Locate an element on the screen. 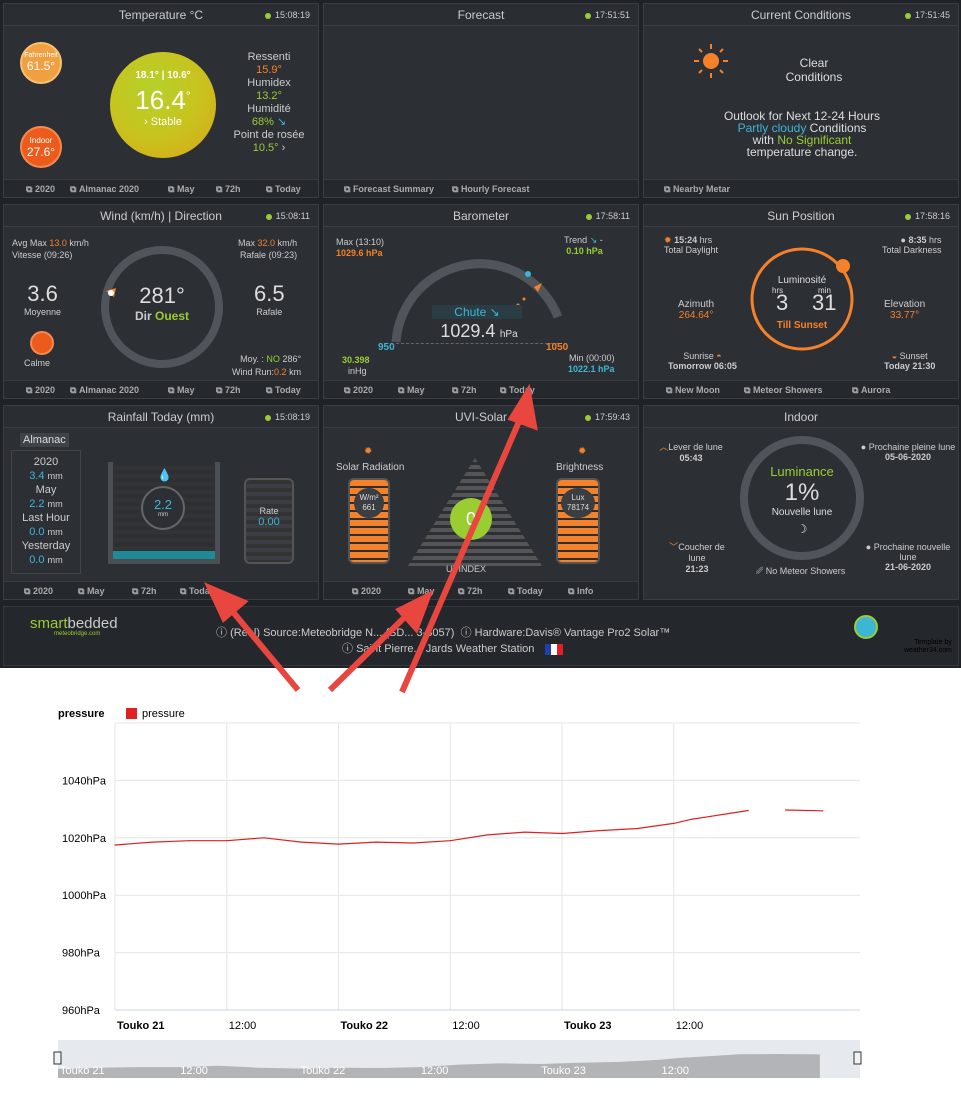  daylight: ✹ 15:24 hrs Total Daylight is located at coordinates (691, 245).